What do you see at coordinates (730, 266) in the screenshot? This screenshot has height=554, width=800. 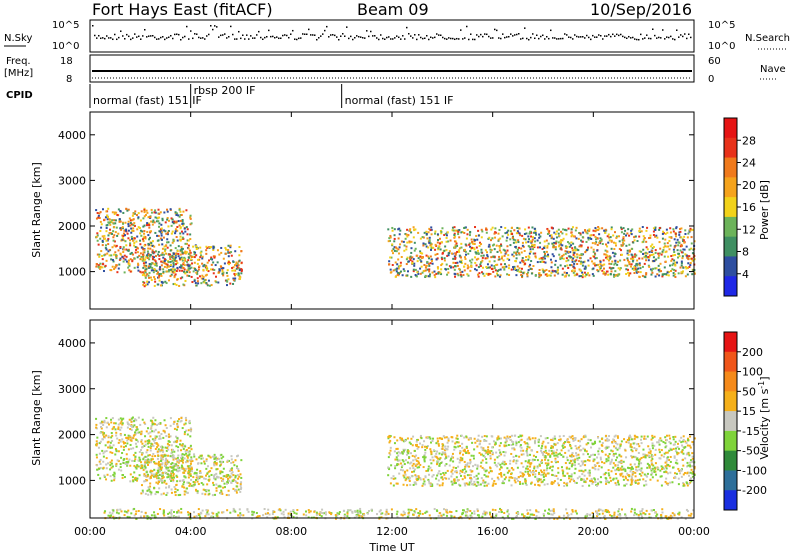 I see `colorbar-swatch` at bounding box center [730, 266].